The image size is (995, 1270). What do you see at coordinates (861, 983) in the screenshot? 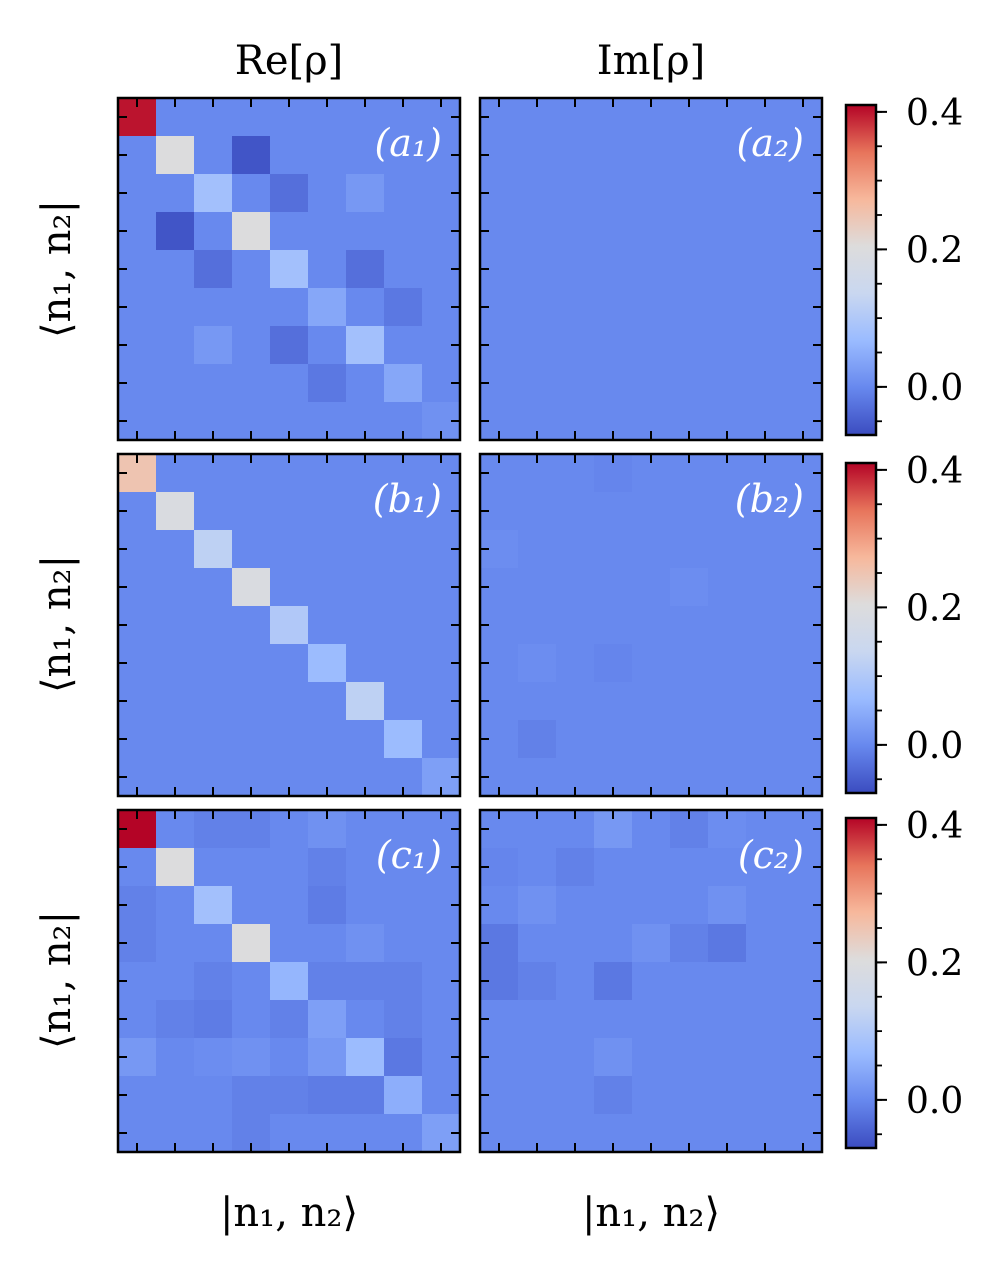
I see `colorbar-frame` at bounding box center [861, 983].